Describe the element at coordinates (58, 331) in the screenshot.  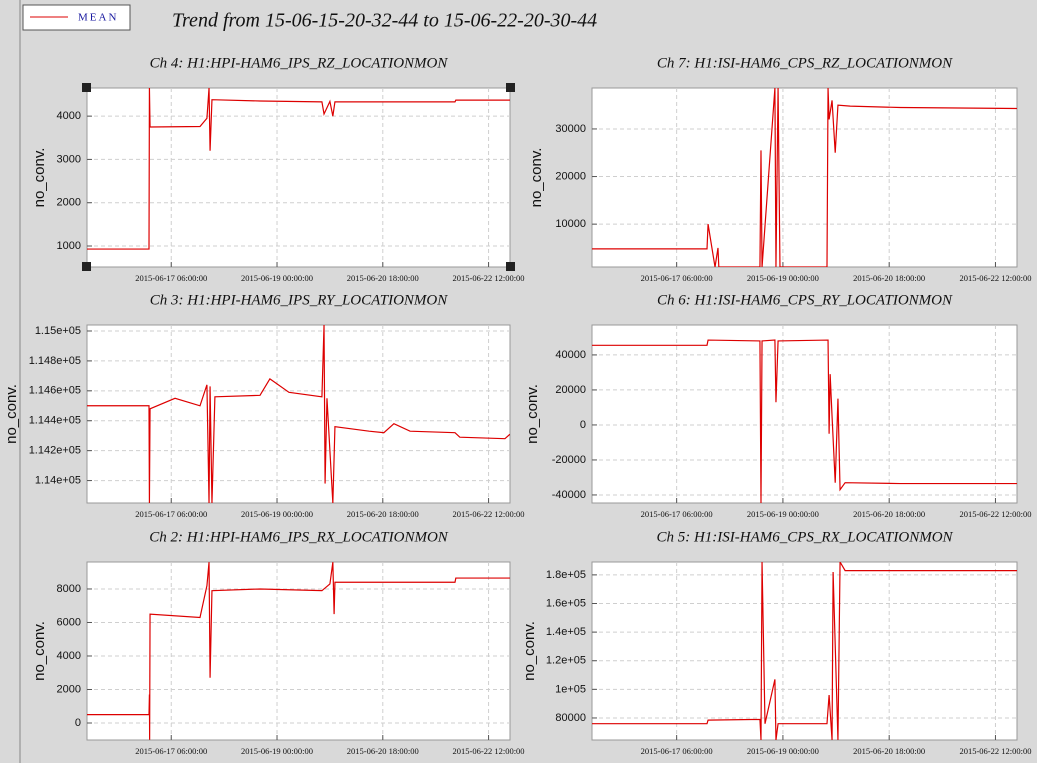
I see `y-tick-label: 1.15e+05` at that location.